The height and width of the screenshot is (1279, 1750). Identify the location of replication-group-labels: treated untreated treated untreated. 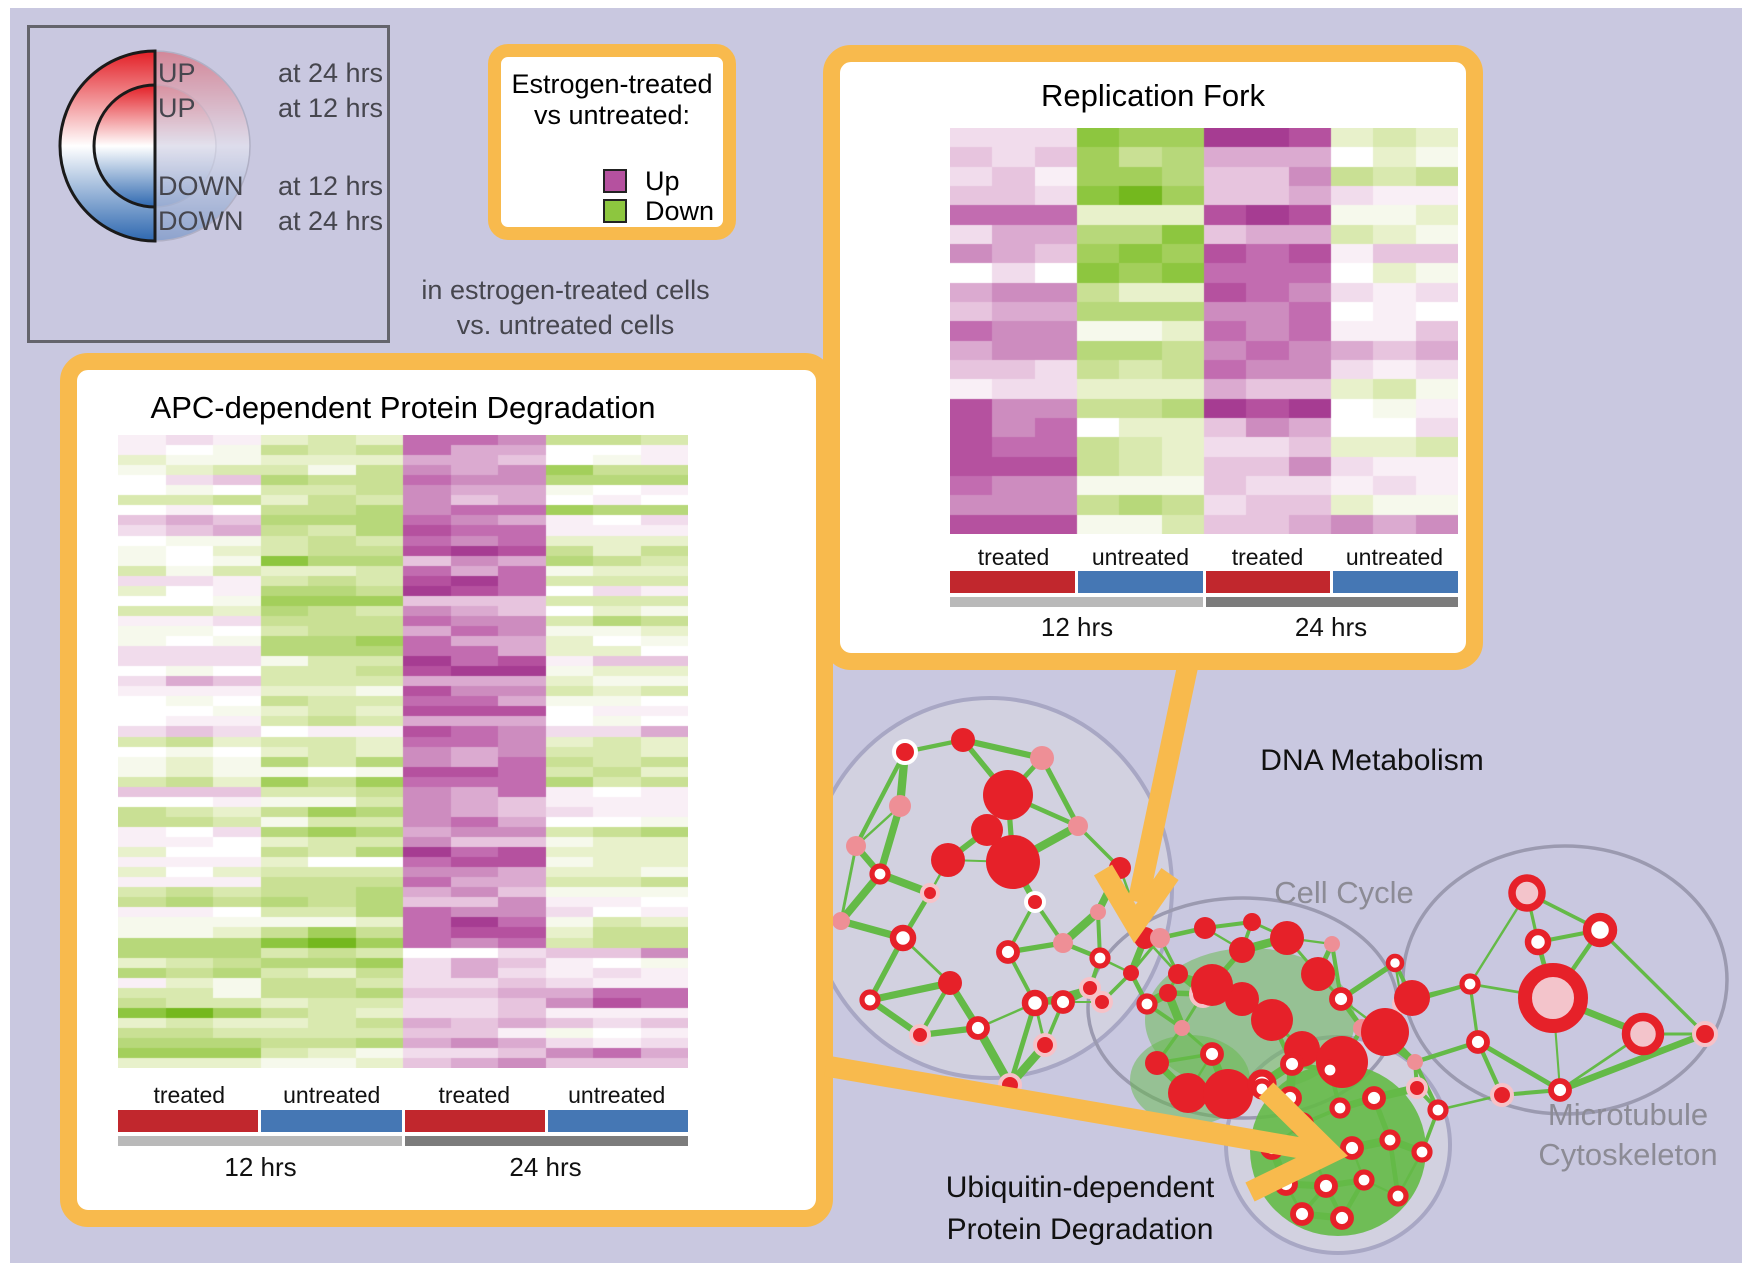
(1204, 557).